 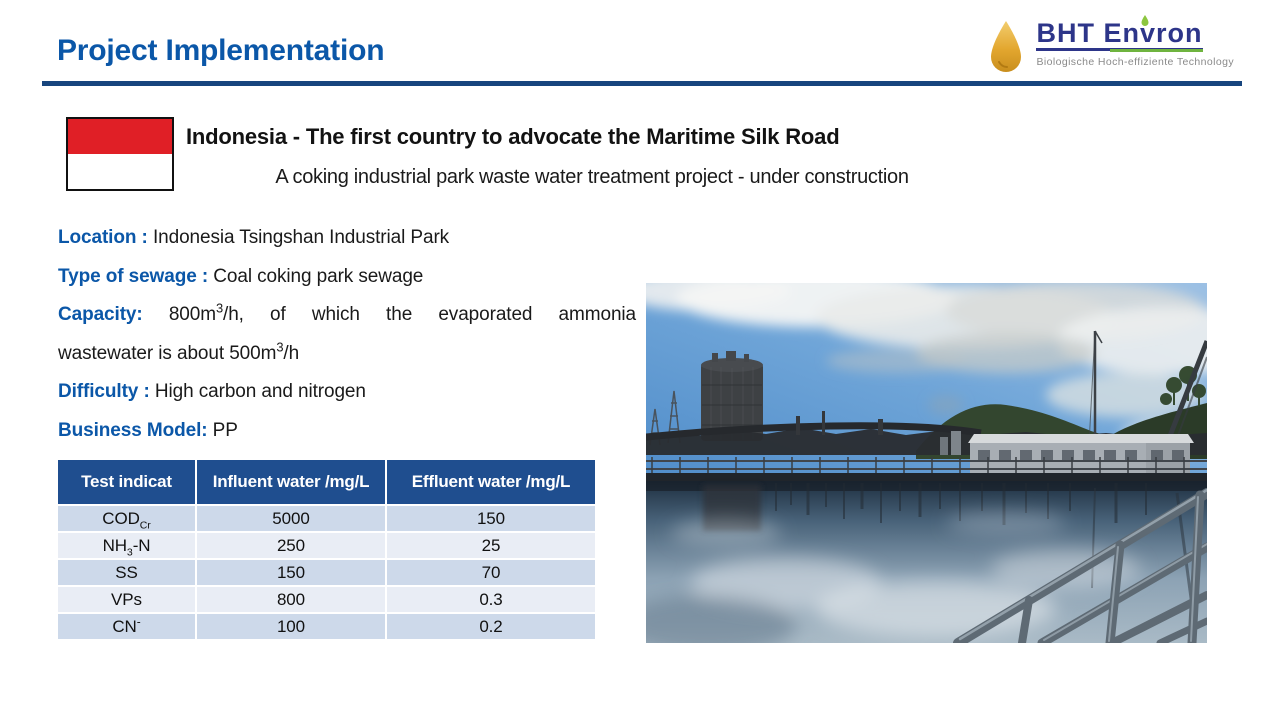 I want to click on table-row: SS 150 70, so click(x=326, y=572).